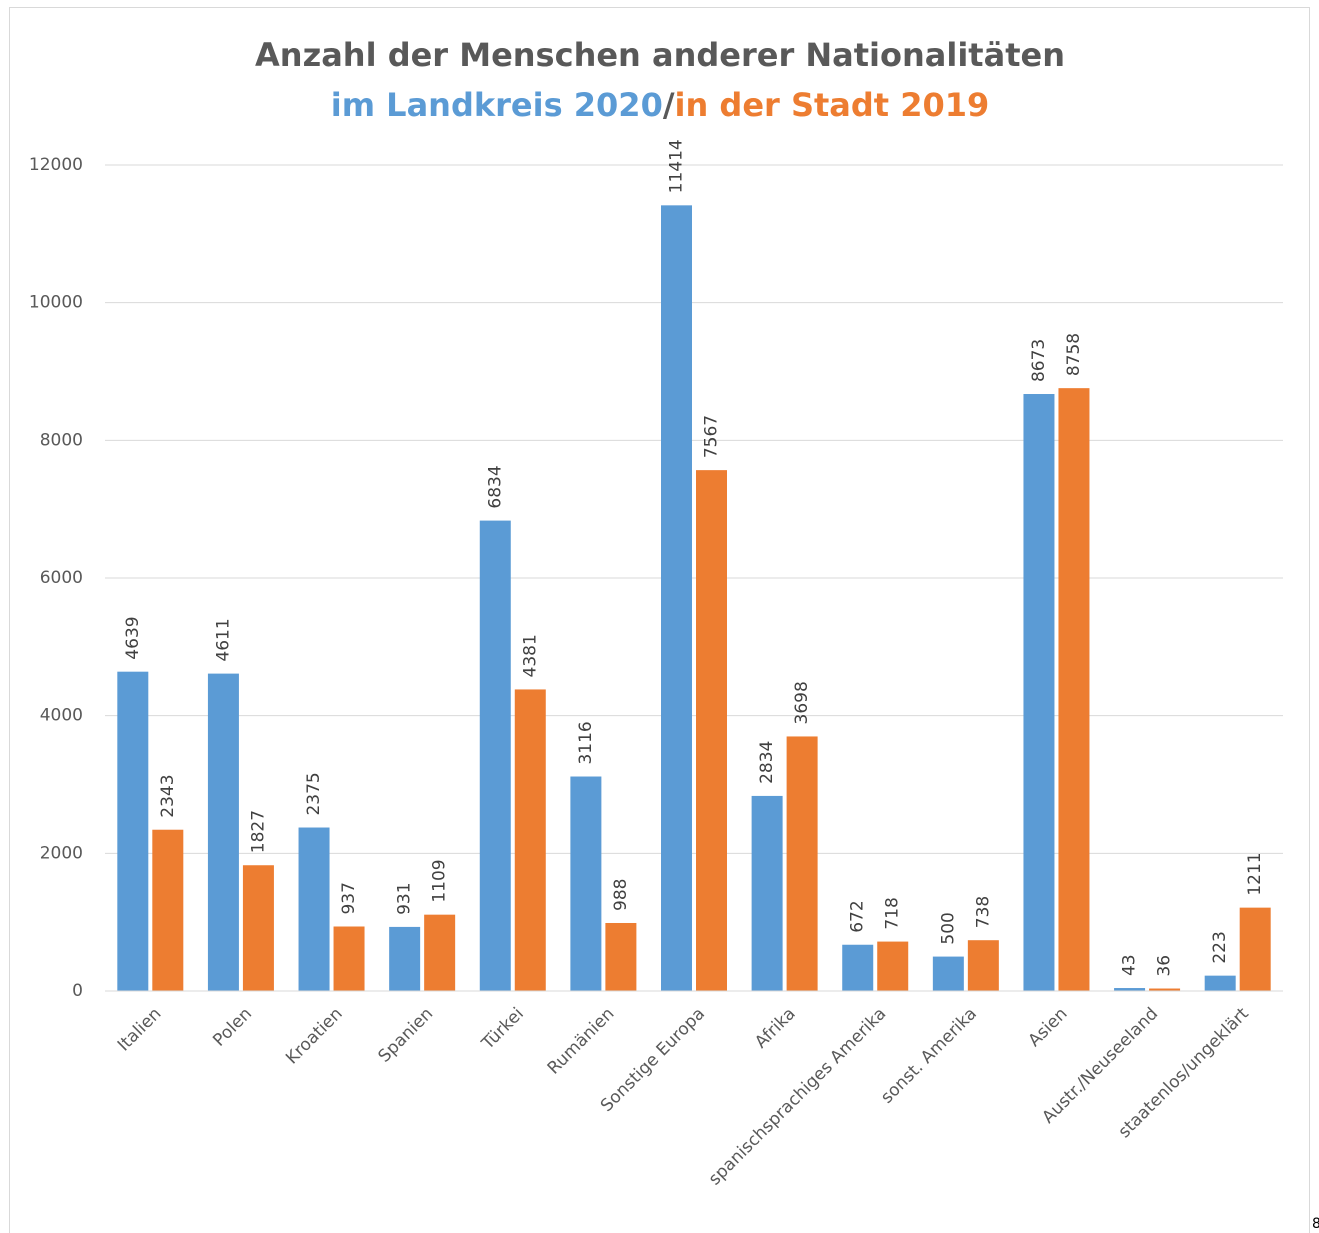  What do you see at coordinates (405, 898) in the screenshot?
I see `value-label: 931` at bounding box center [405, 898].